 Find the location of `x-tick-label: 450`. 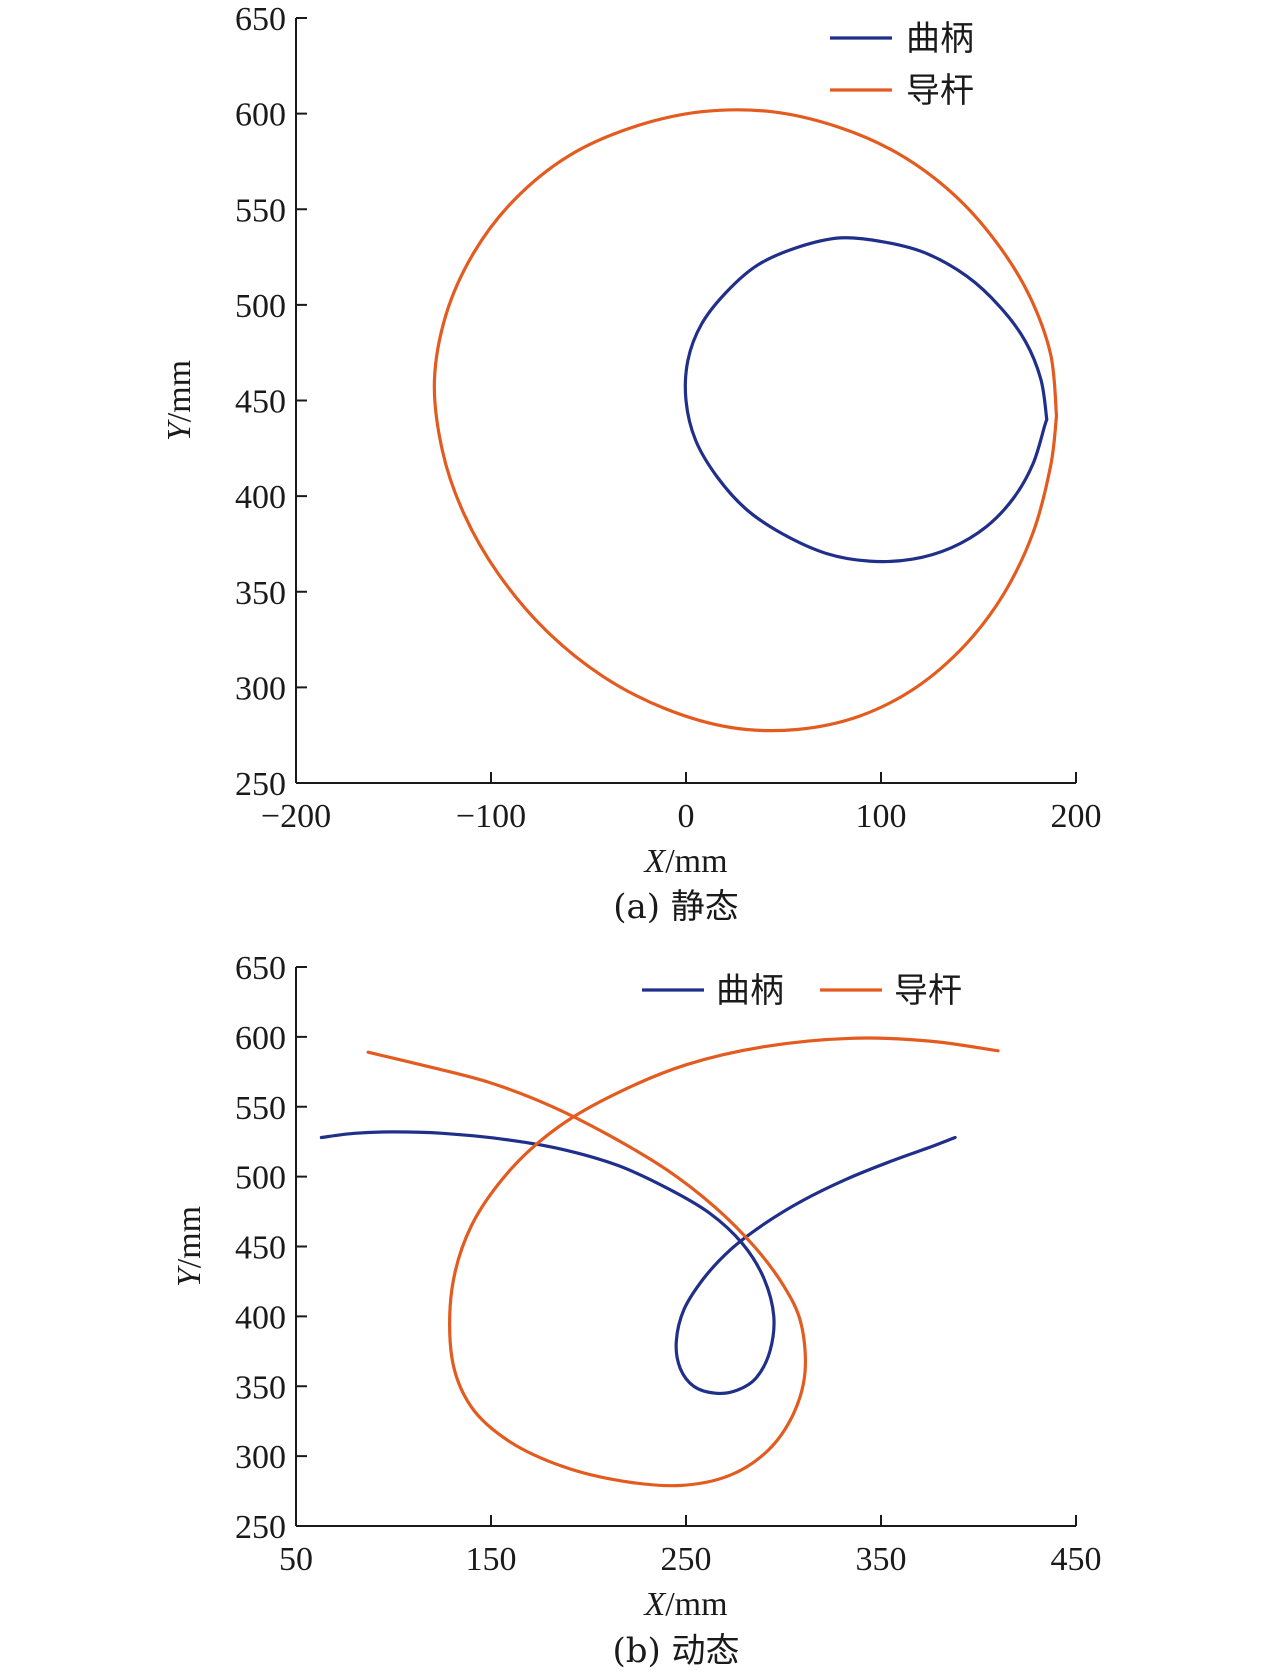

x-tick-label: 450 is located at coordinates (1076, 1559).